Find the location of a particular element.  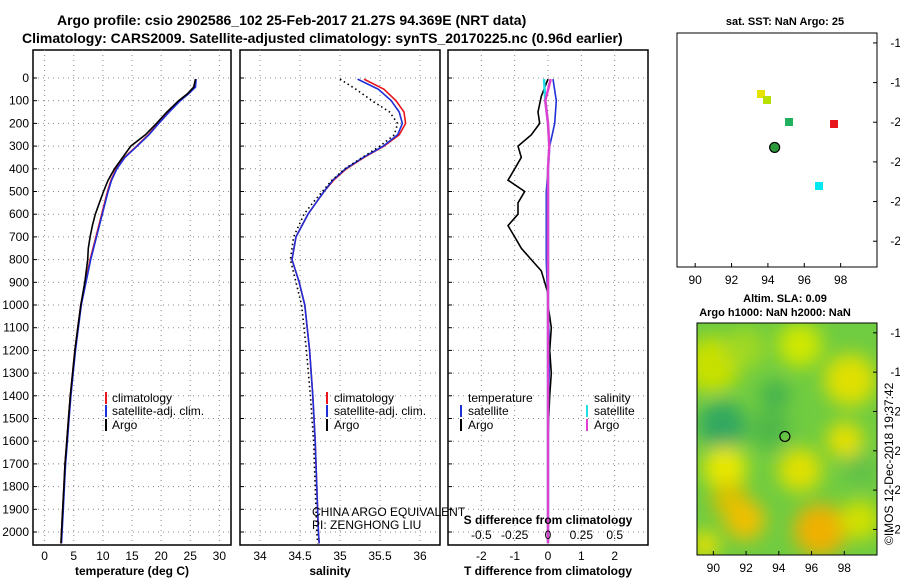

credit-line1: CHINA ARGO EQUIVALENT is located at coordinates (389, 512).